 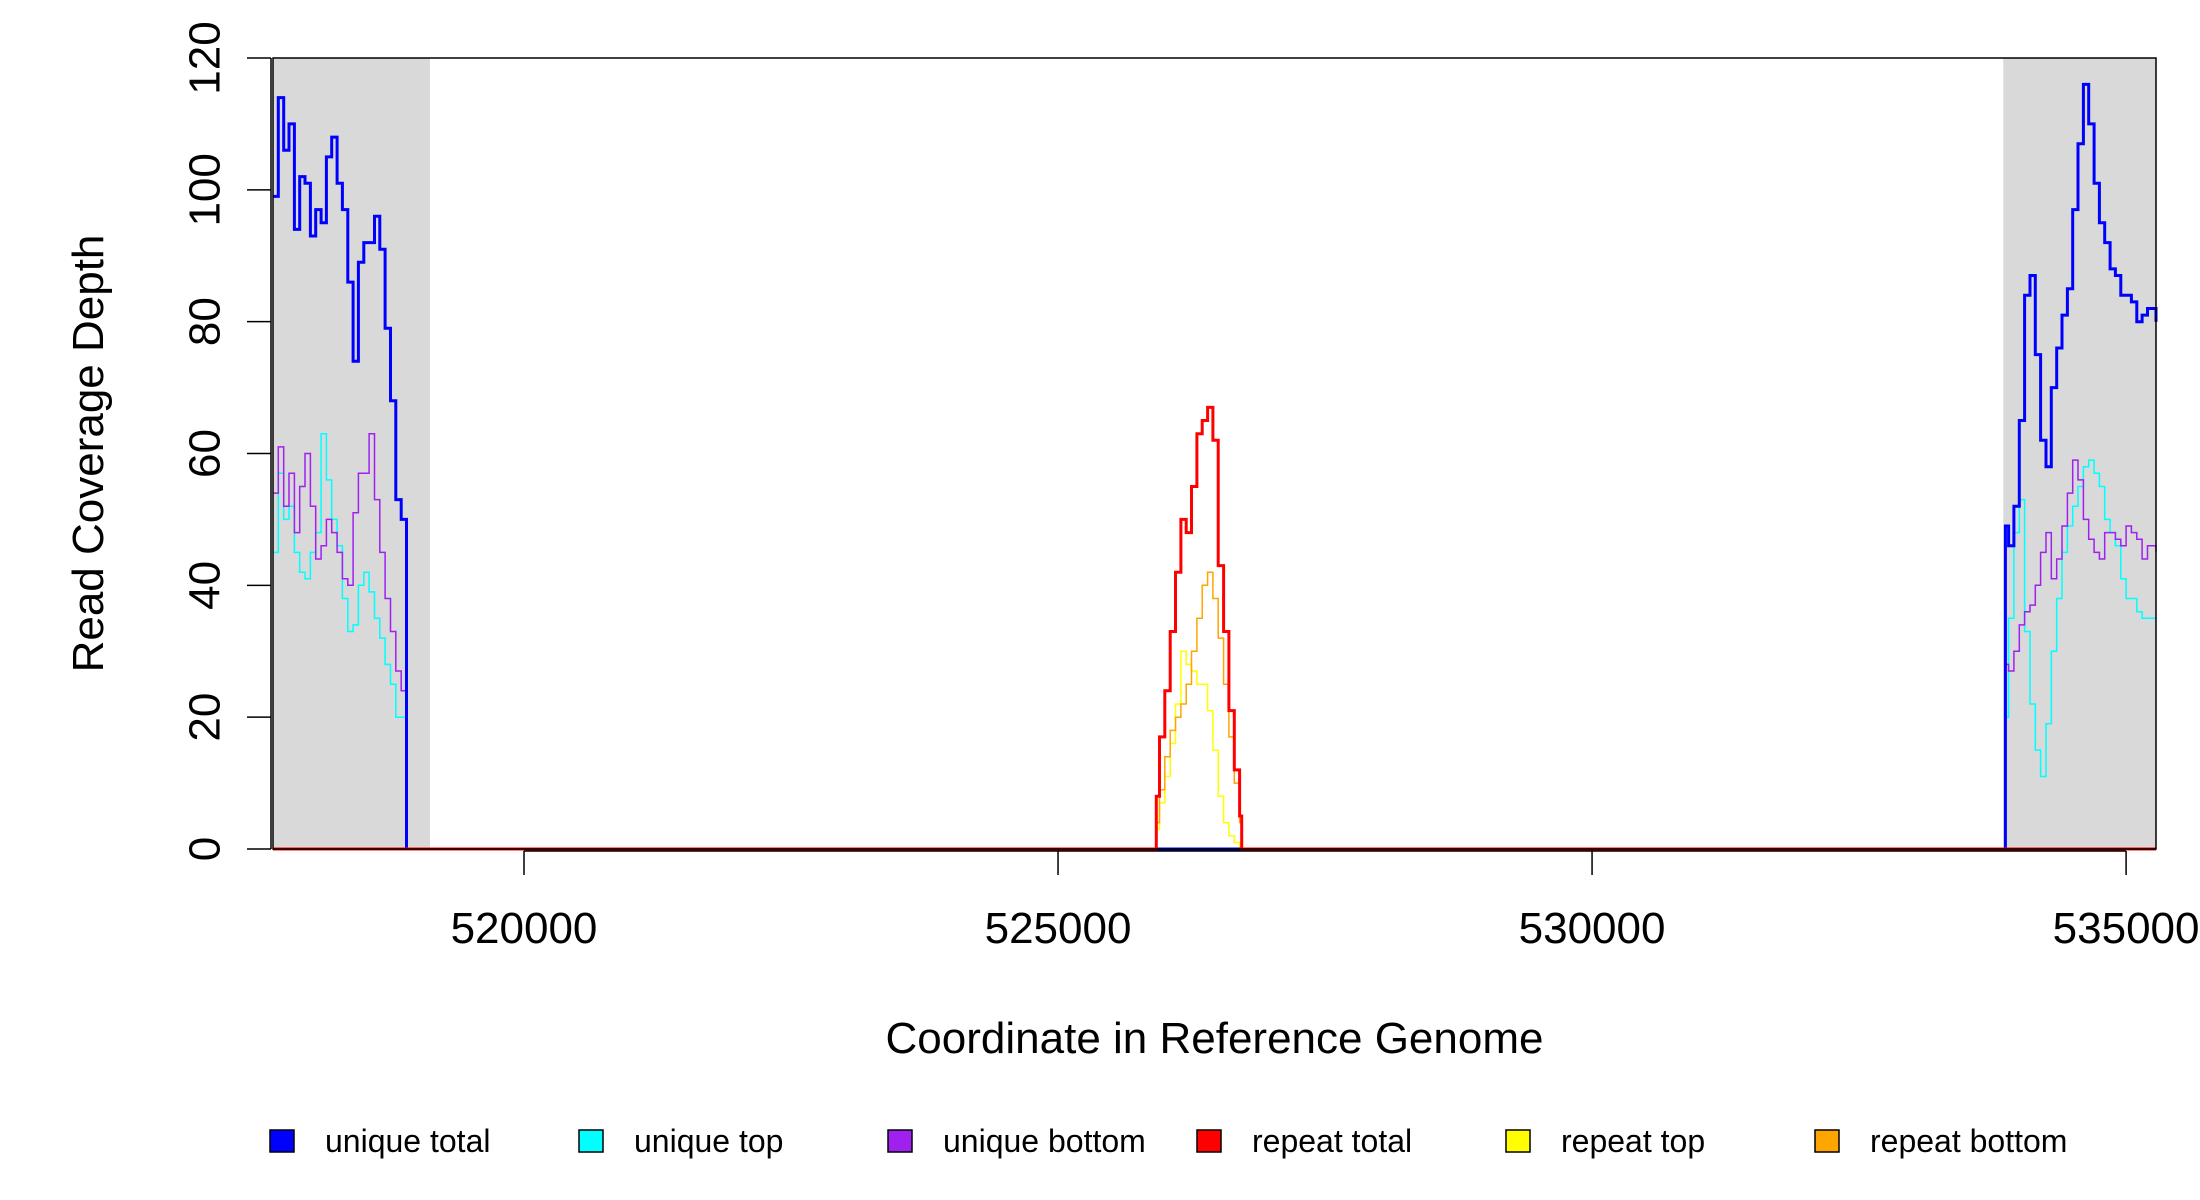 I want to click on y-tick-label: 40, so click(x=205, y=585).